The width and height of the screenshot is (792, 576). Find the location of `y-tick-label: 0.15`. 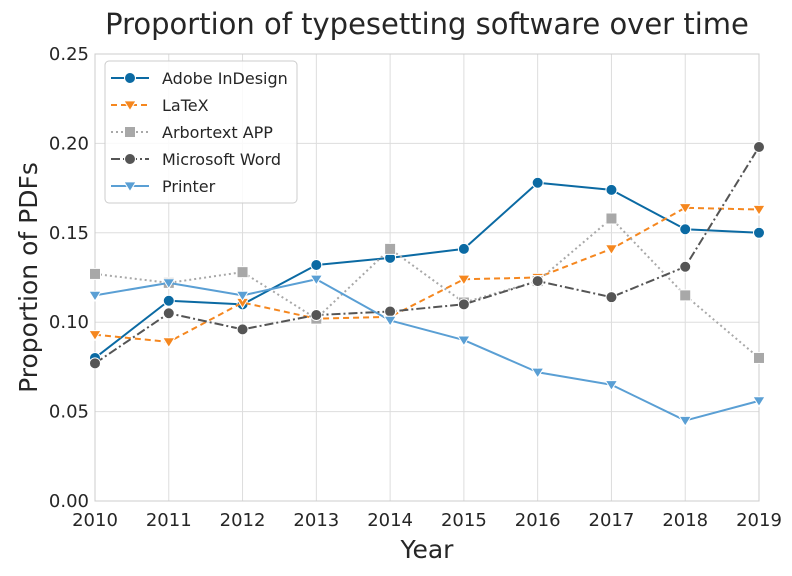

y-tick-label: 0.15 is located at coordinates (69, 233).